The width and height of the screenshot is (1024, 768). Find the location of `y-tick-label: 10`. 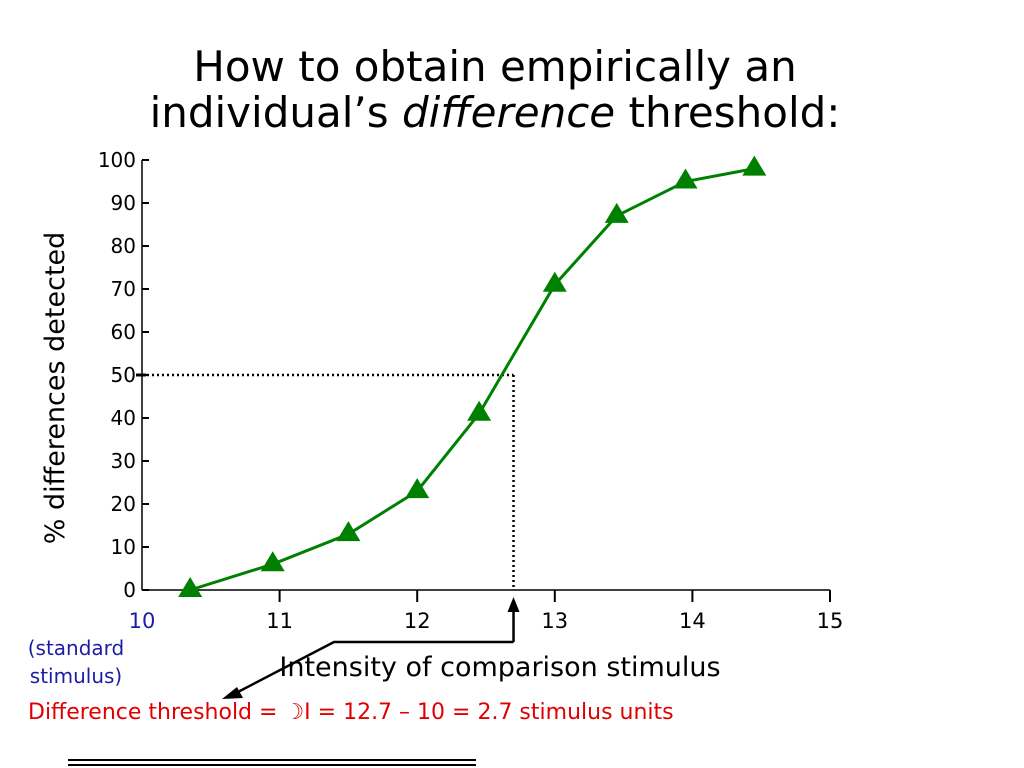

y-tick-label: 10 is located at coordinates (123, 547).